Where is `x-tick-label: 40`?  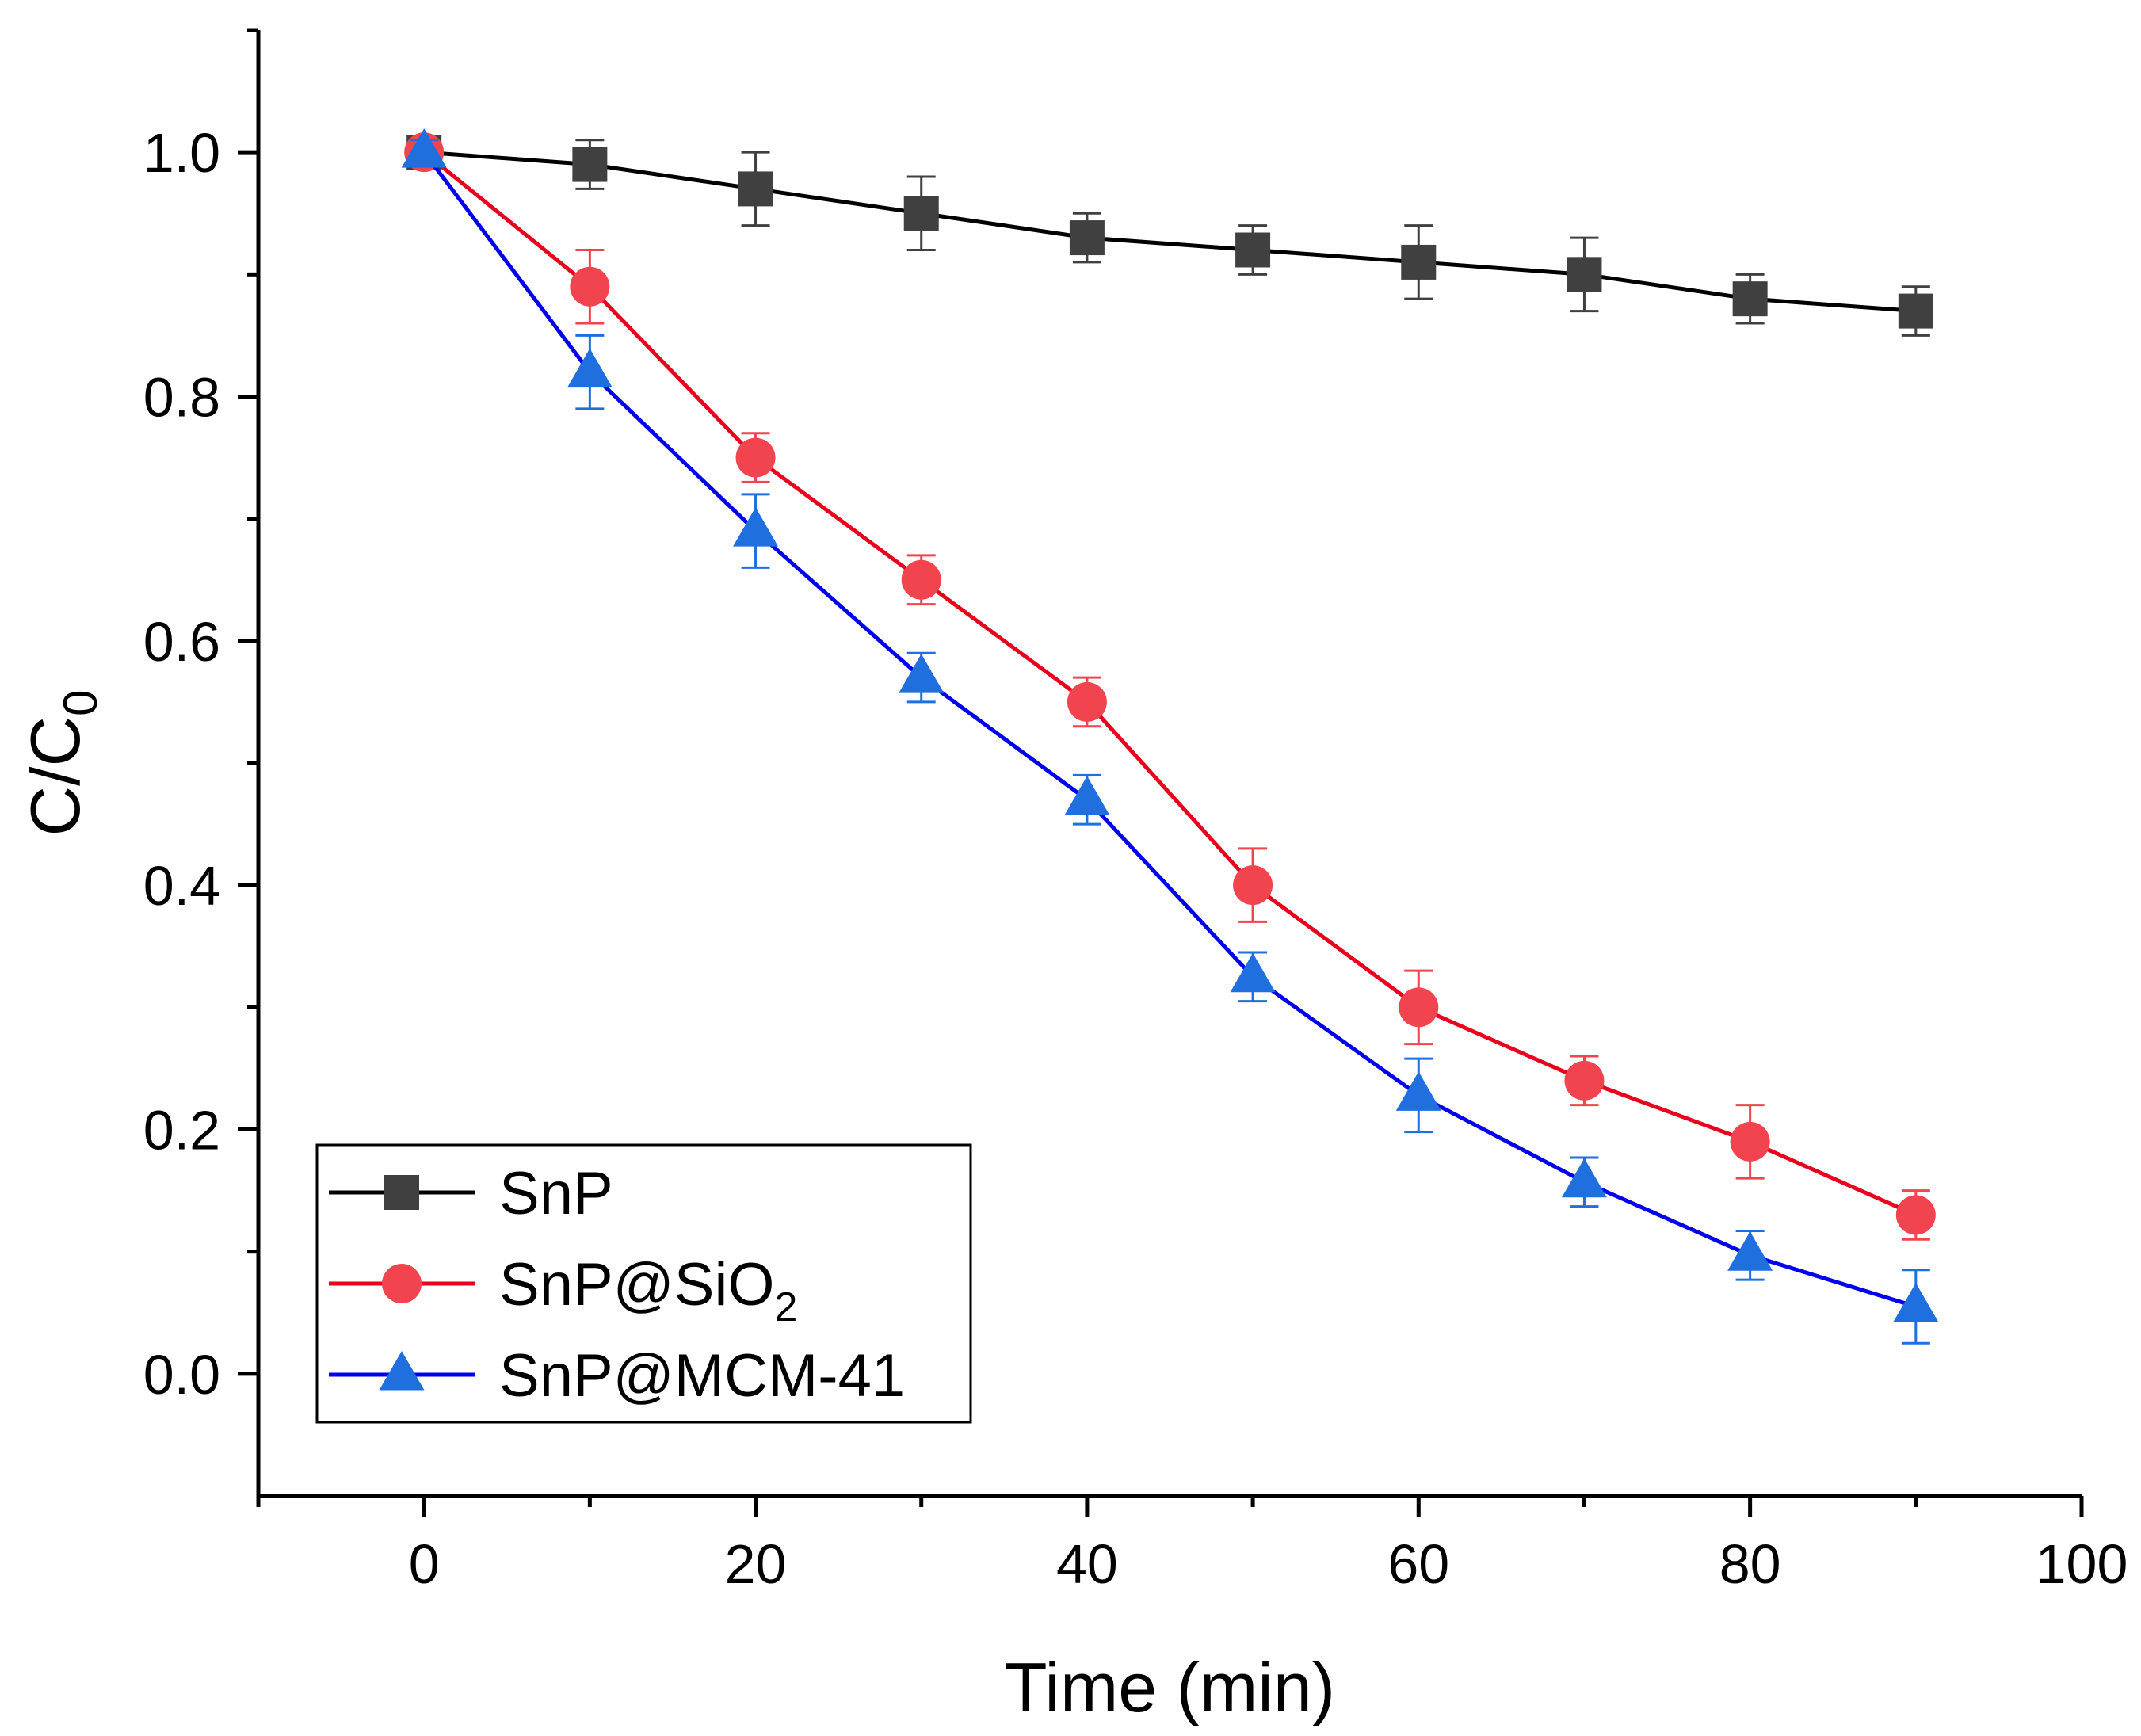 x-tick-label: 40 is located at coordinates (1087, 1564).